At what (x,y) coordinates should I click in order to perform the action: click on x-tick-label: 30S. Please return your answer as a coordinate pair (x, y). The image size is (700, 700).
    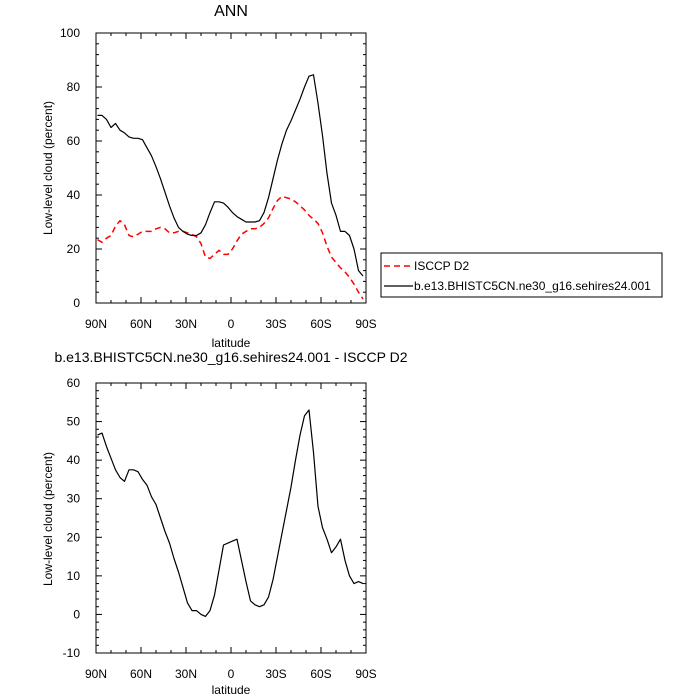
    Looking at the image, I should click on (275, 324).